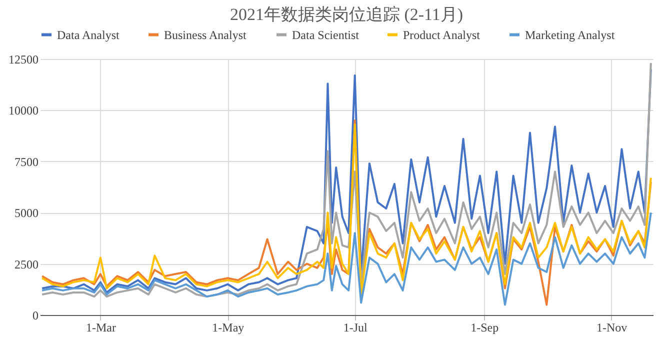 The height and width of the screenshot is (337, 661). Describe the element at coordinates (26, 264) in the screenshot. I see `y-tick-label: 2500` at that location.